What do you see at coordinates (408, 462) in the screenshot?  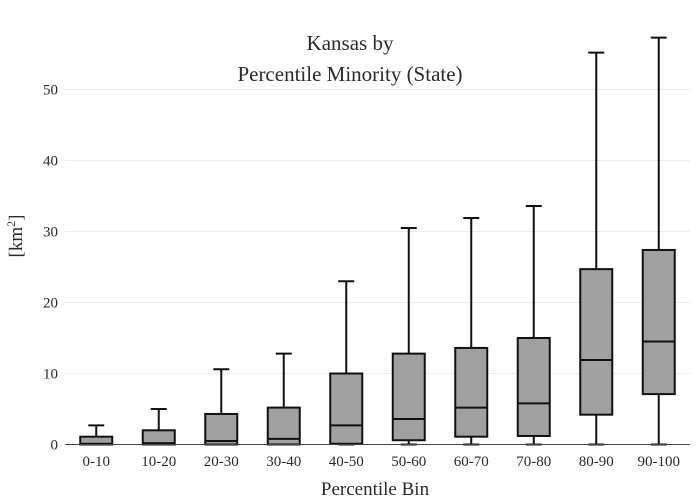 I see `x-tick-label: 50-60` at bounding box center [408, 462].